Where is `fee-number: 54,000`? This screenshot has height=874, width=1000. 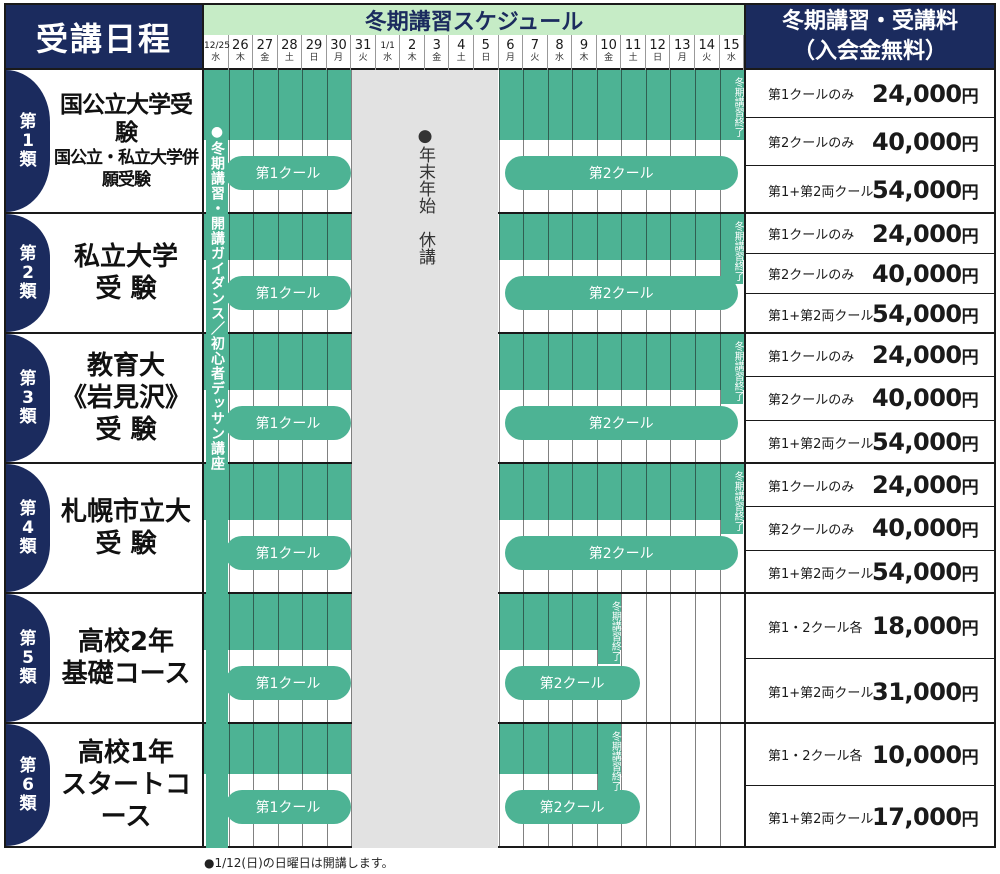
fee-number: 54,000 is located at coordinates (917, 314).